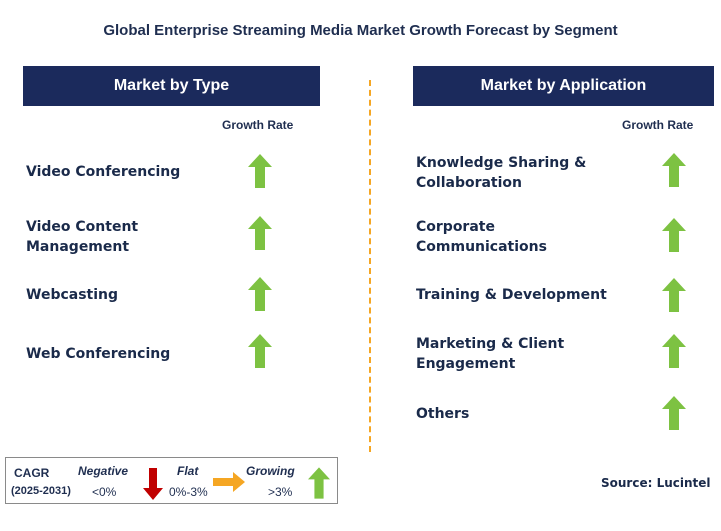 This screenshot has height=531, width=721. Describe the element at coordinates (103, 172) in the screenshot. I see `left-item-1-line-1: Video Conferencing` at that location.